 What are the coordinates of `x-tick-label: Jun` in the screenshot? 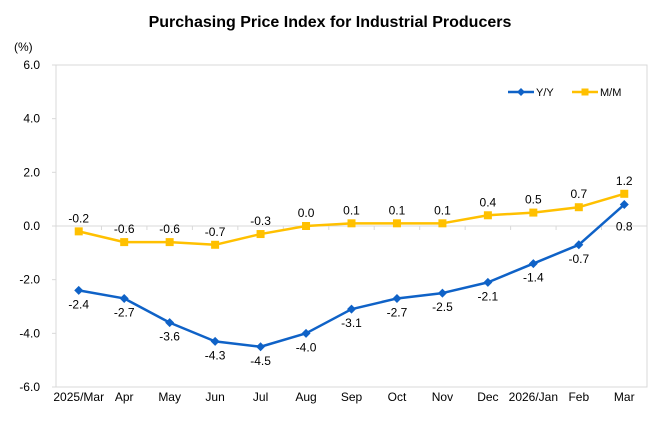 It's located at (214, 397).